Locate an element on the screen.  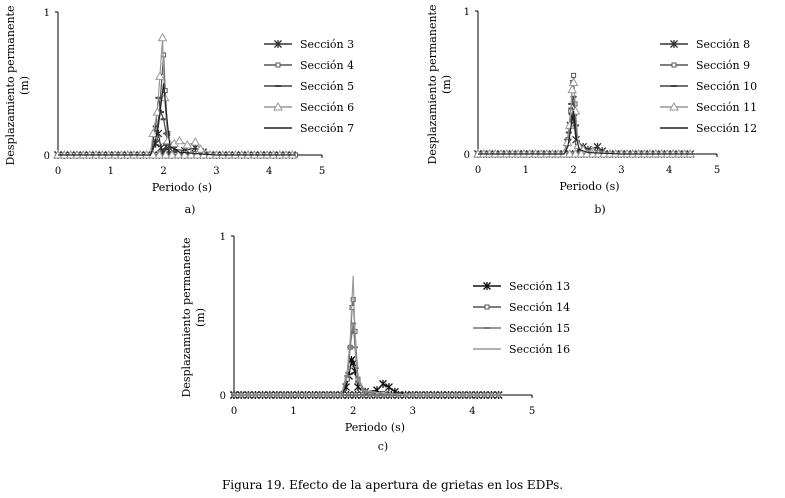
legend-label: Sección 5 is located at coordinates (327, 86).